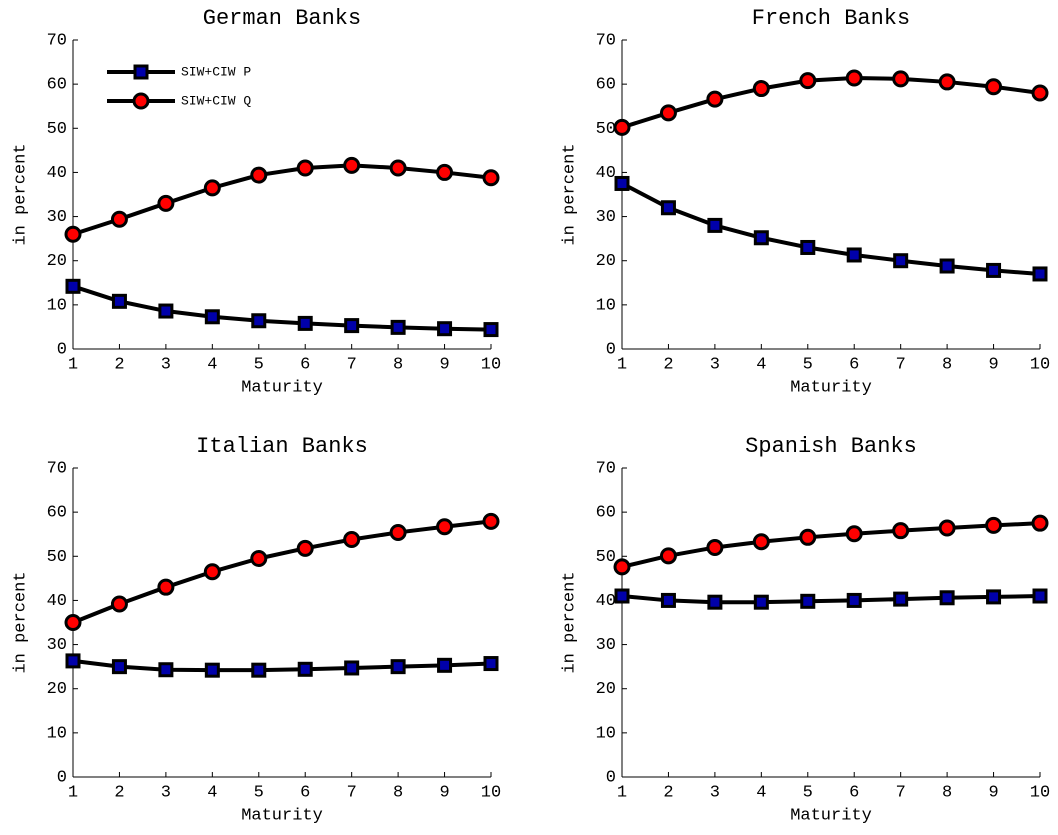  What do you see at coordinates (20, 194) in the screenshot?
I see `y-axis-label: in percent` at bounding box center [20, 194].